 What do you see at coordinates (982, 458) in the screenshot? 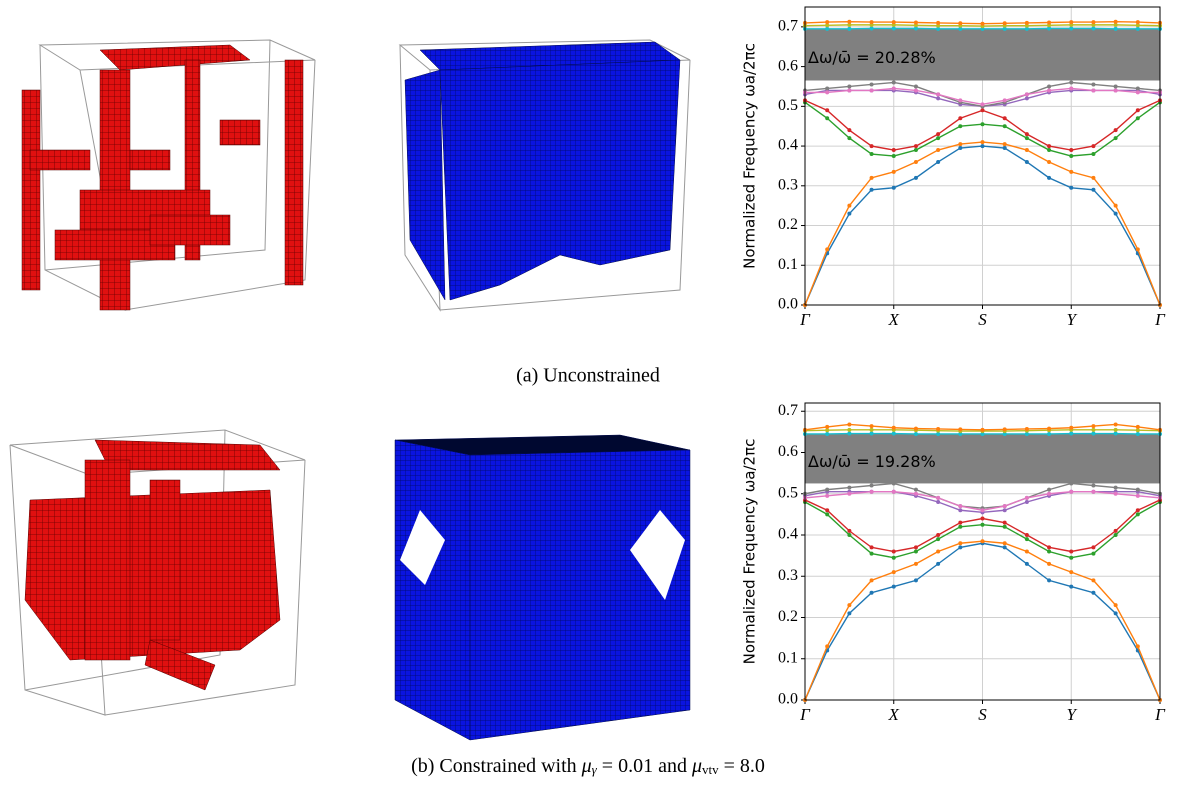
I see `band-gap` at bounding box center [982, 458].